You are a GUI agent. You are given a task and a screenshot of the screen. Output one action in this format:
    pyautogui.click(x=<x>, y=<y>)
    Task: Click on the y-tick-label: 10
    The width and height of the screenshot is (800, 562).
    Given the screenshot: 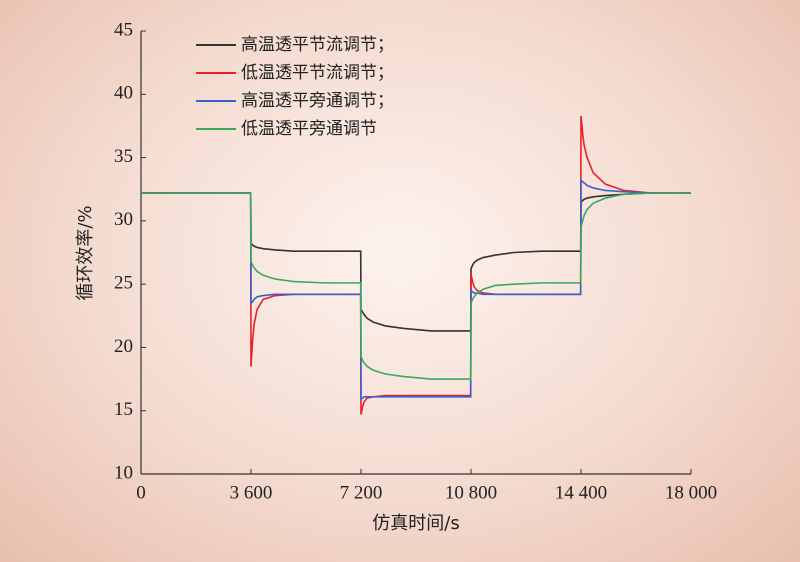 What is the action you would take?
    pyautogui.click(x=123, y=472)
    